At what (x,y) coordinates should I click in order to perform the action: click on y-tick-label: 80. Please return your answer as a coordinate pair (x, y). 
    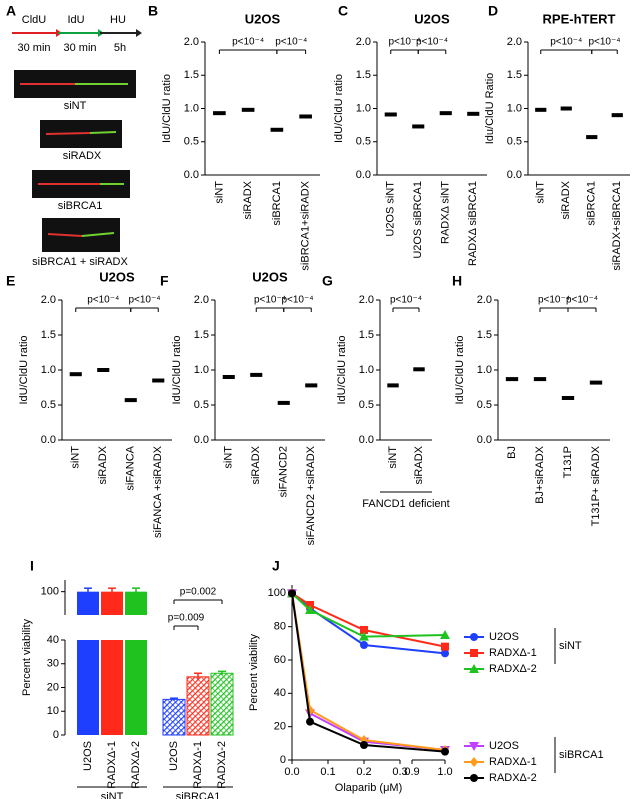
    Looking at the image, I should click on (280, 627).